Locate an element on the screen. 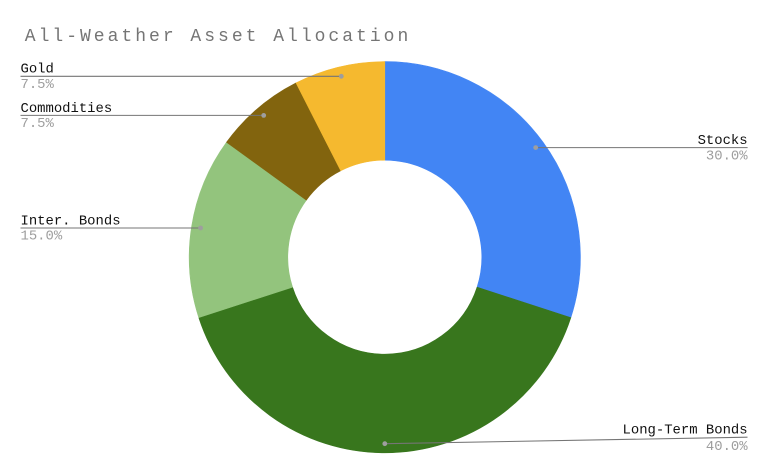  svg-text: Commodities is located at coordinates (67, 109).